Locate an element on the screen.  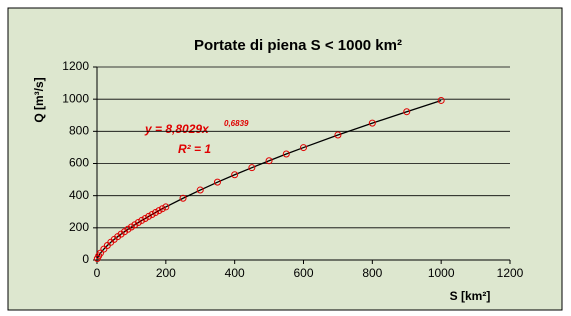
y-tick-label: 400 is located at coordinates (79, 195).